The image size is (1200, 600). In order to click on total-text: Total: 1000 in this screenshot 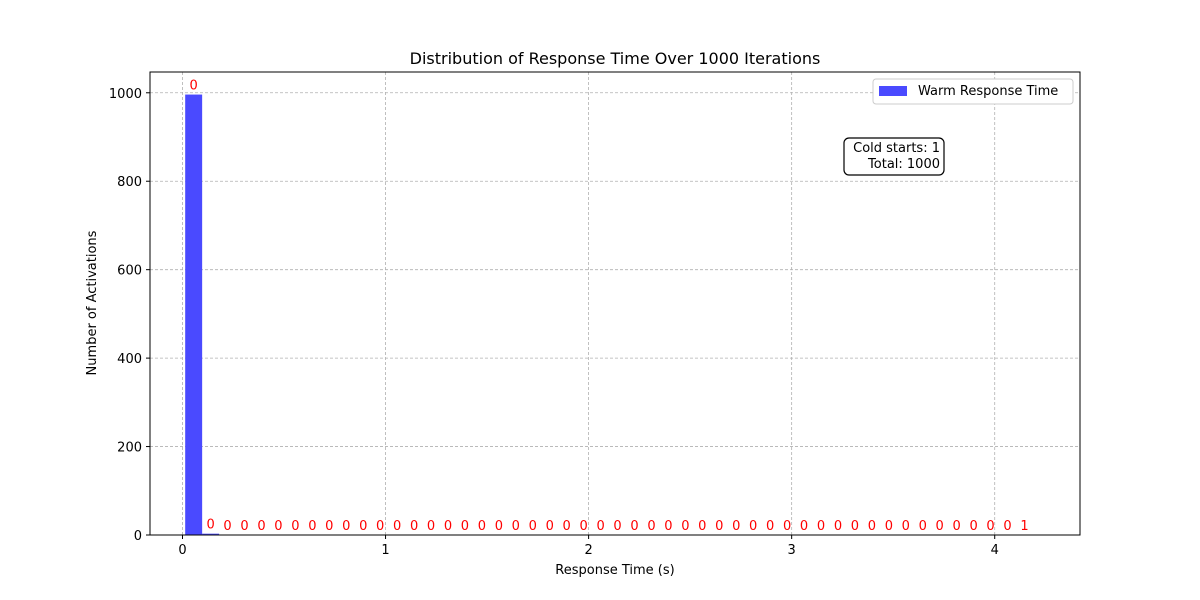, I will do `click(903, 164)`.